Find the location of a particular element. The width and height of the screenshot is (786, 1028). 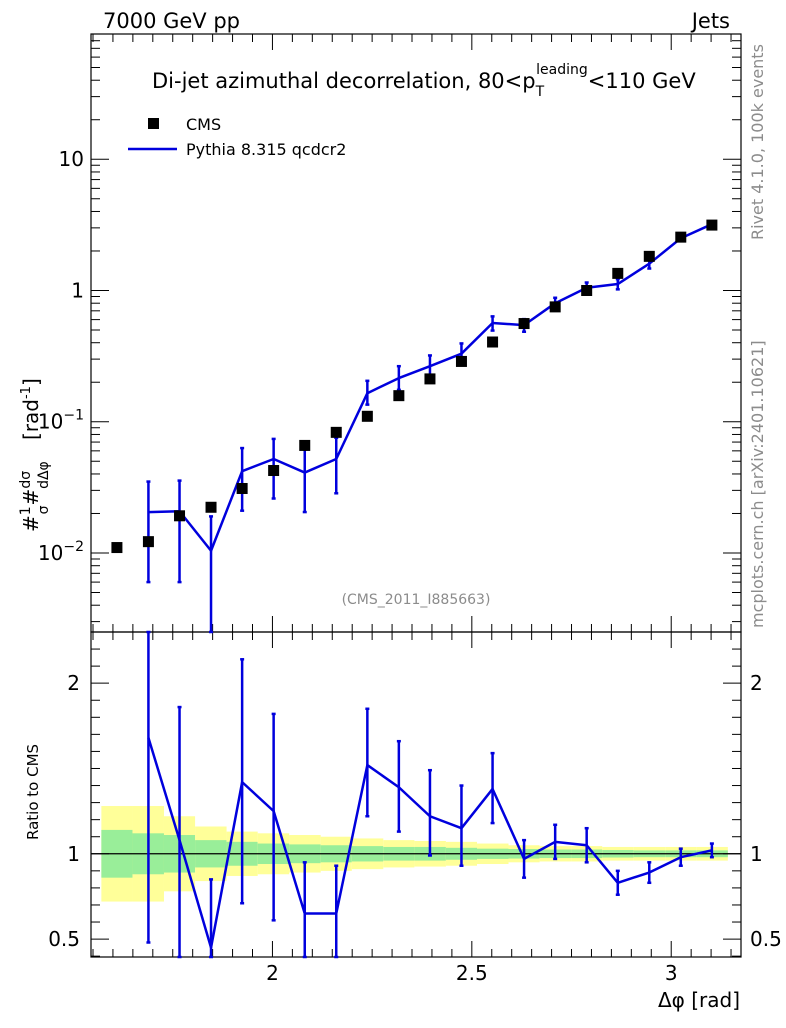

ratio-tick-label-right: 2 is located at coordinates (756, 683).